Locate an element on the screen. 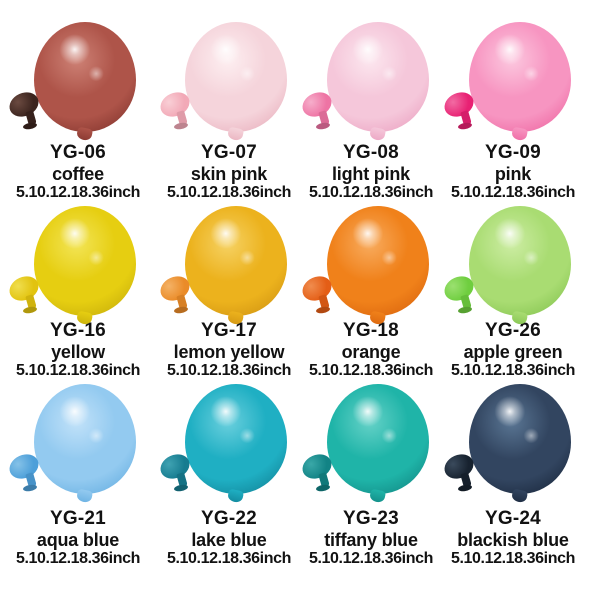 This screenshot has height=600, width=600. product-cell: YG-23 tiffany blue 5.10.12.18.36inch is located at coordinates (369, 475).